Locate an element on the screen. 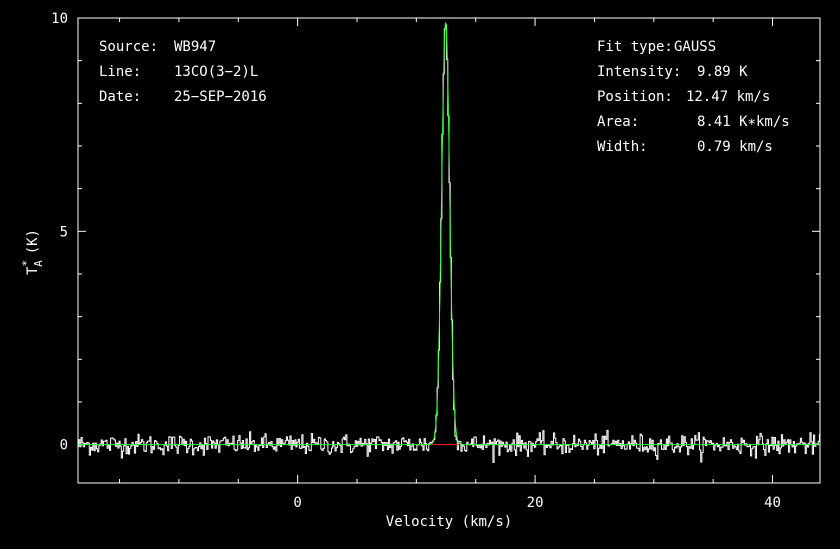 The height and width of the screenshot is (549, 840). intensity-key: Intensity: is located at coordinates (639, 72).